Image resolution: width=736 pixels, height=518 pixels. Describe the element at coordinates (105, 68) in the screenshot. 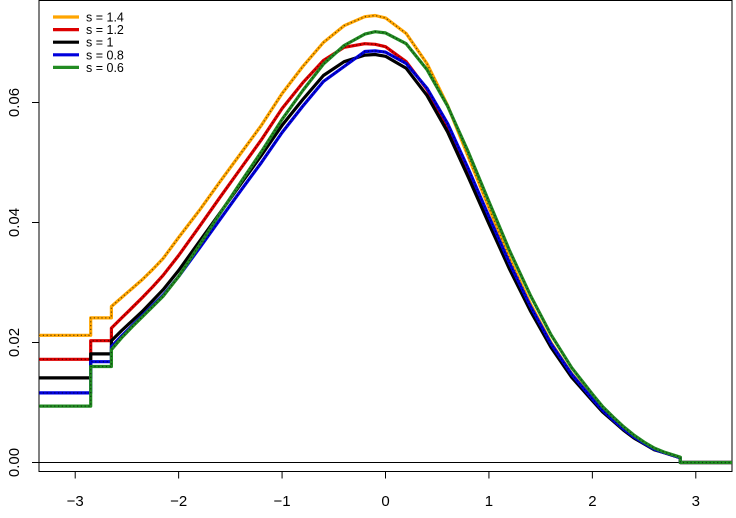

I see `legend-label: s = 0.6` at that location.